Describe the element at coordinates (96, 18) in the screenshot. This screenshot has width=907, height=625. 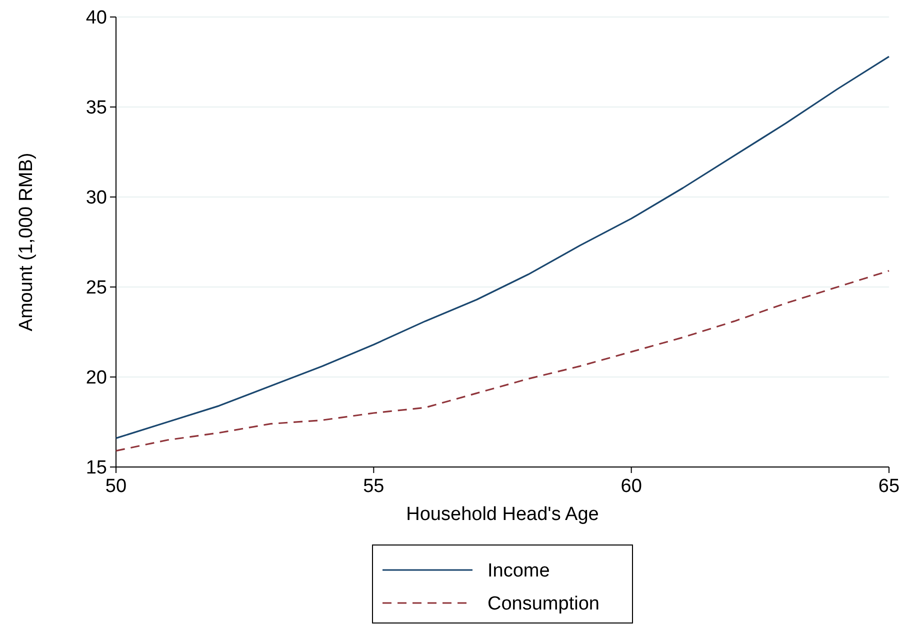
I see `y-tick-label: 40` at that location.